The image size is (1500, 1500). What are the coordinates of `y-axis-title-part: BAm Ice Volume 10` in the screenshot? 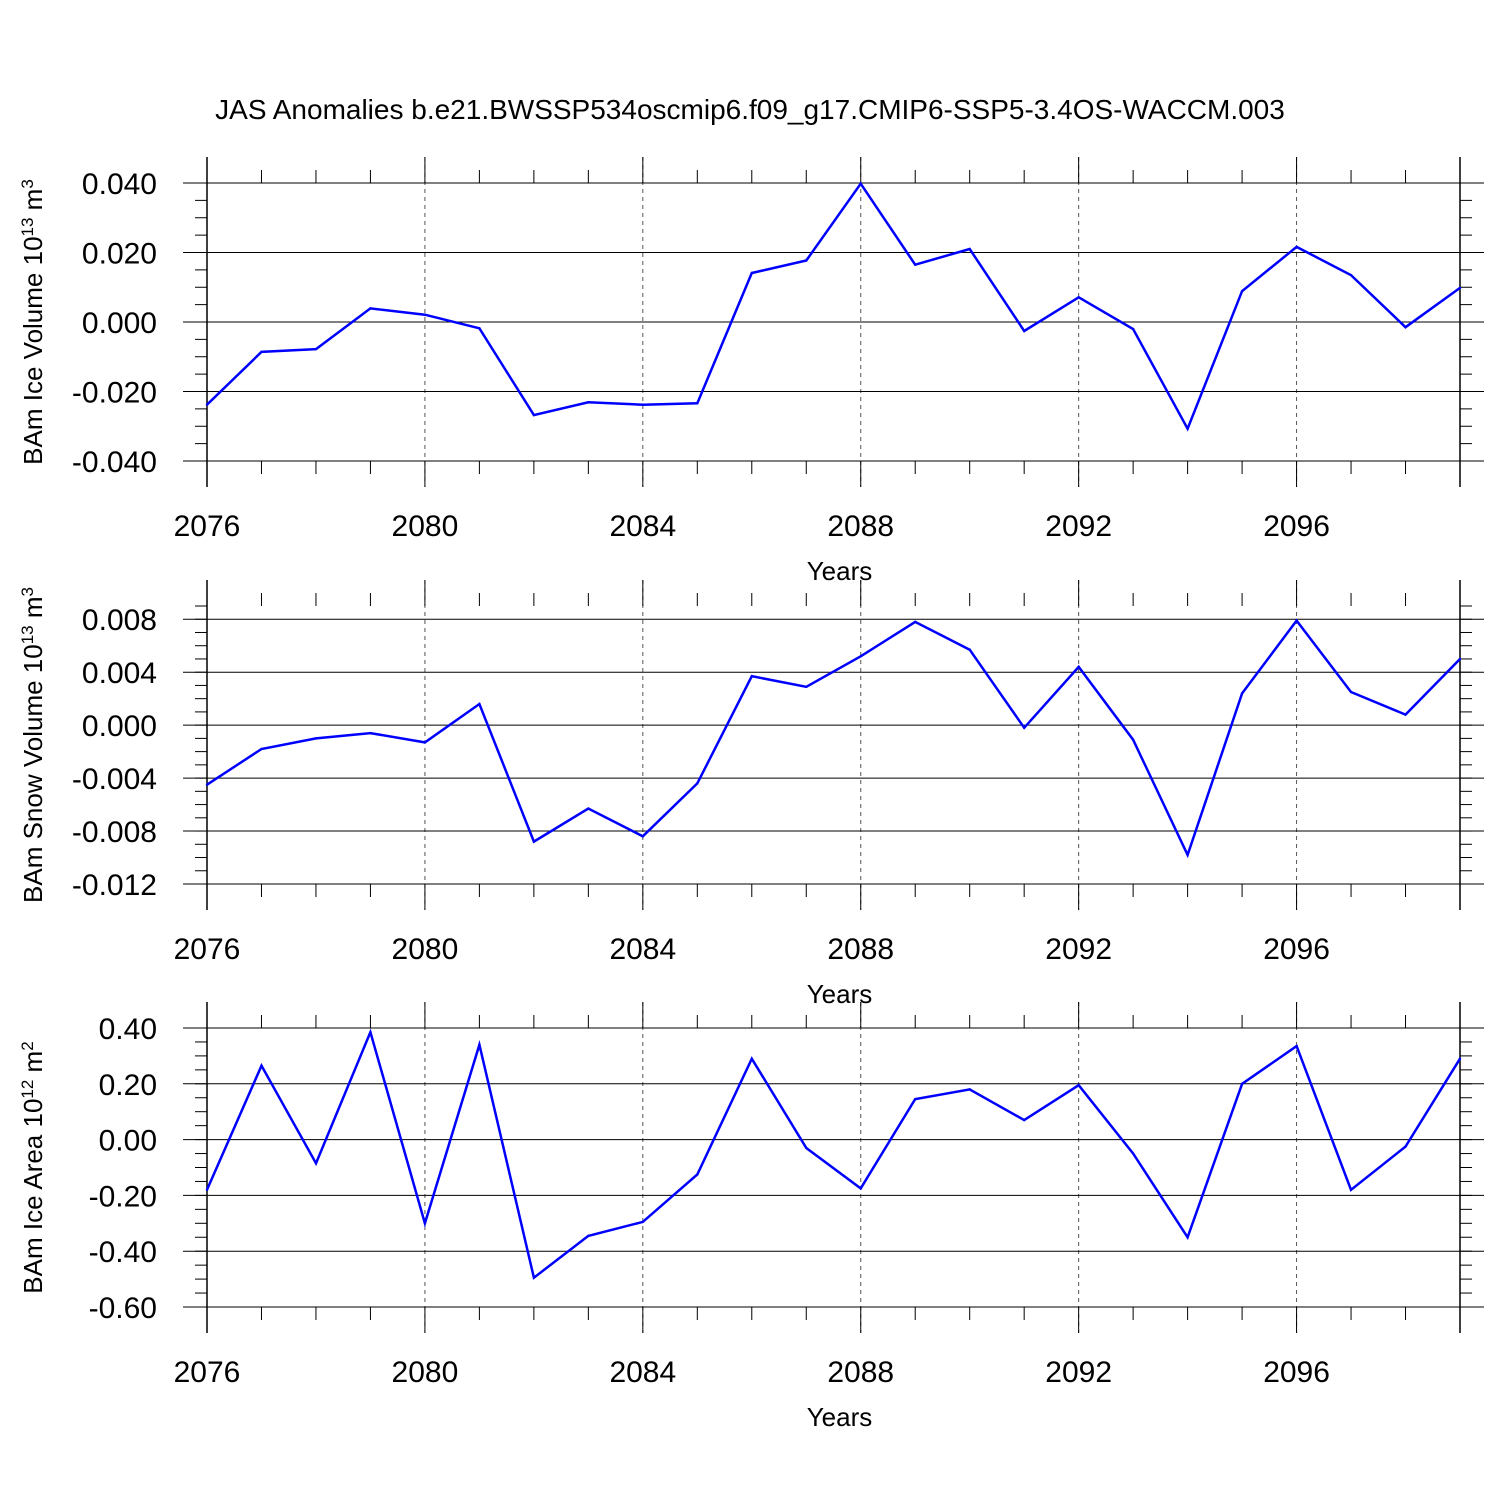 It's located at (33, 350).